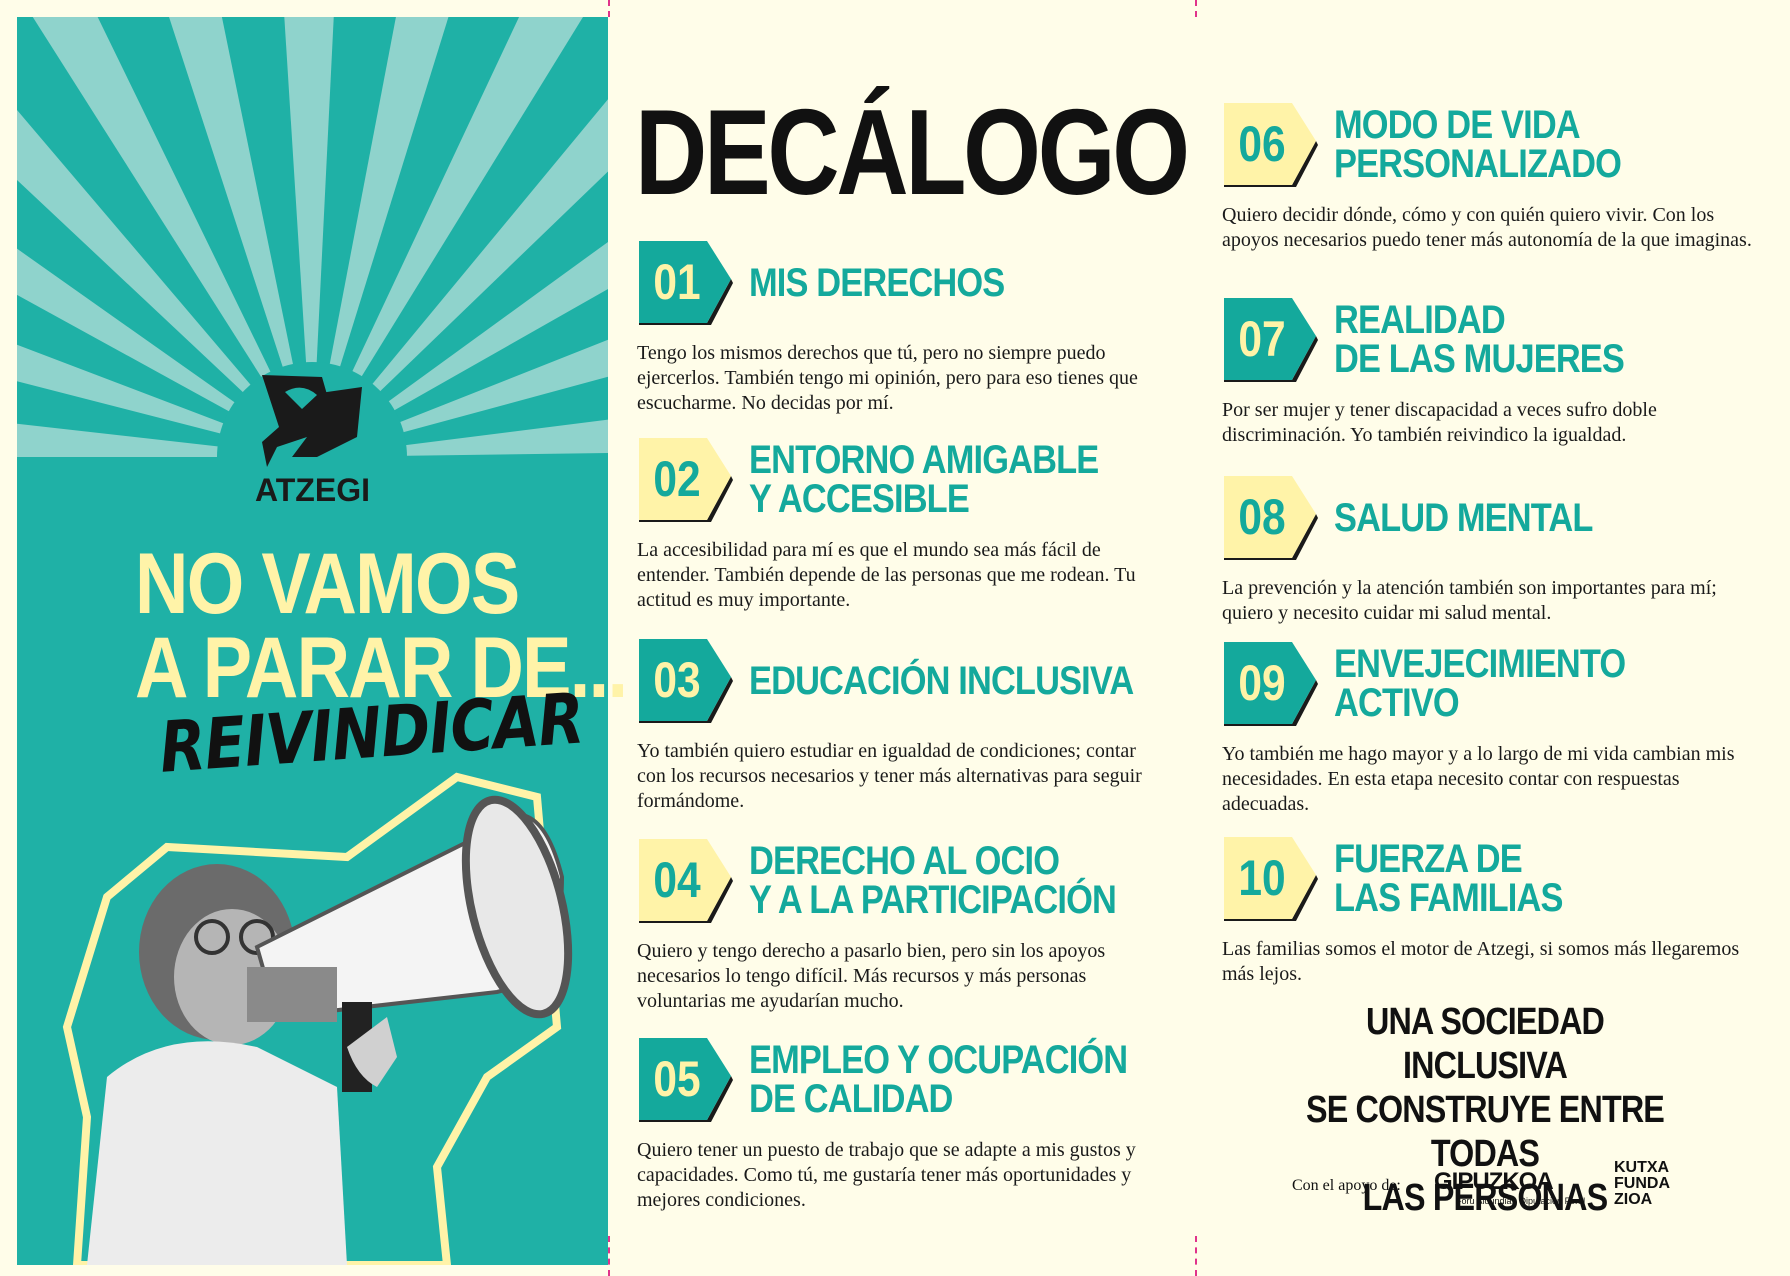 The image size is (1790, 1276). I want to click on item-header: 05 EMPLEO Y OCUPACIÓN DE CALIDAD, so click(917, 1082).